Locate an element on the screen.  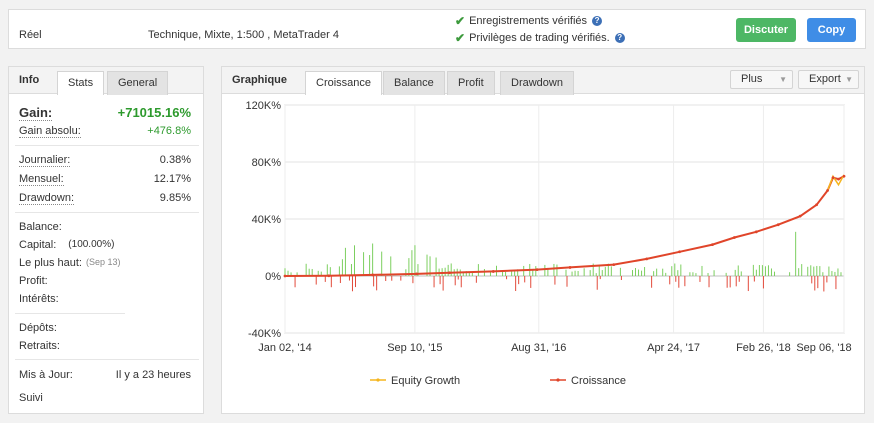
abs-gain-label: Gain absolu: is located at coordinates (50, 131).